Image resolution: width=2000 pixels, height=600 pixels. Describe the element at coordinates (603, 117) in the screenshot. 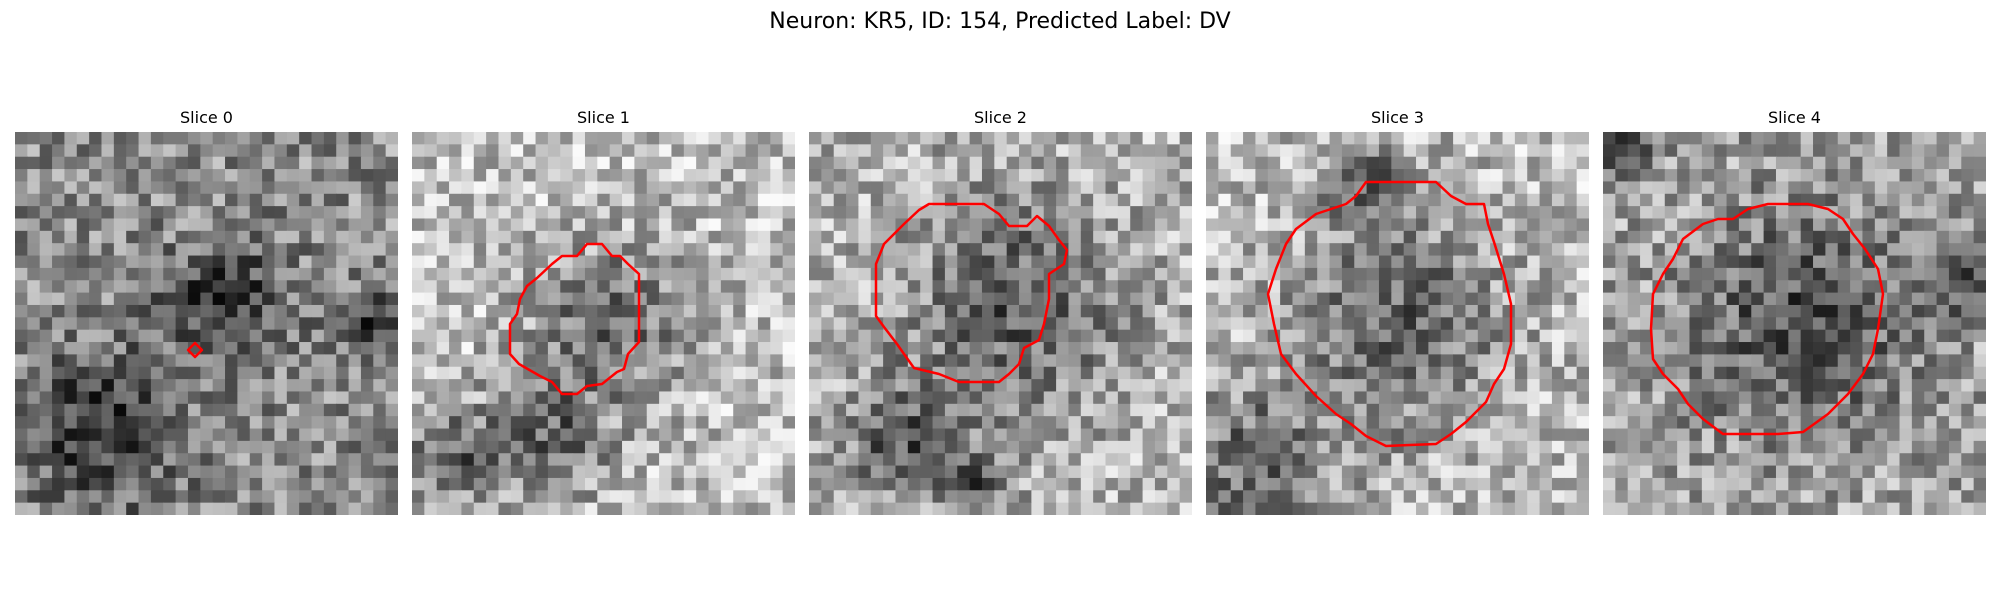

I see `panel-title: Slice 1` at that location.